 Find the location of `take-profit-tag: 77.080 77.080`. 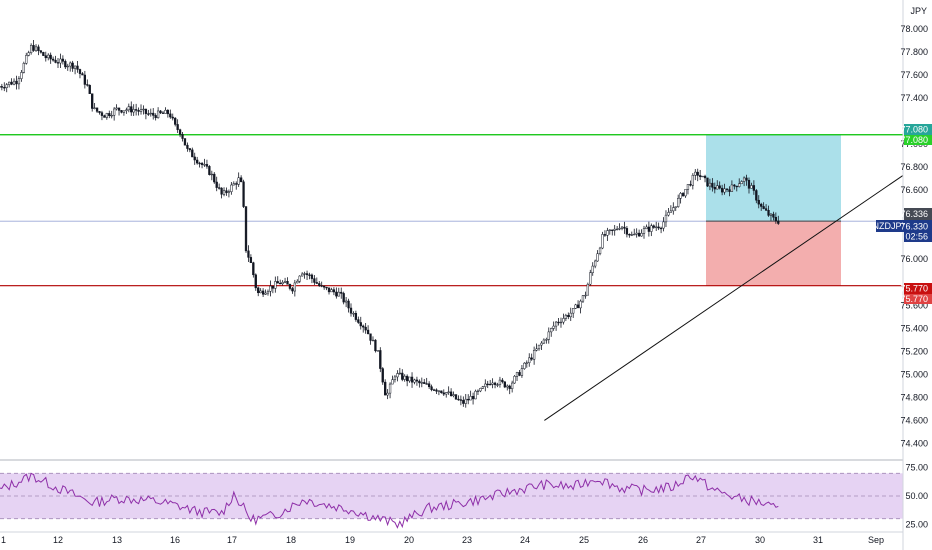

take-profit-tag: 77.080 77.080 is located at coordinates (916, 134).